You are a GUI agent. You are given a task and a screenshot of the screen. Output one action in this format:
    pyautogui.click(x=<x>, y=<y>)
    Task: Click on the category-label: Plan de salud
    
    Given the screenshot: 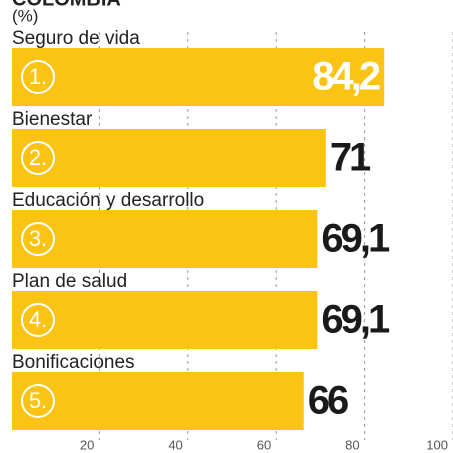 What is the action you would take?
    pyautogui.click(x=69, y=281)
    